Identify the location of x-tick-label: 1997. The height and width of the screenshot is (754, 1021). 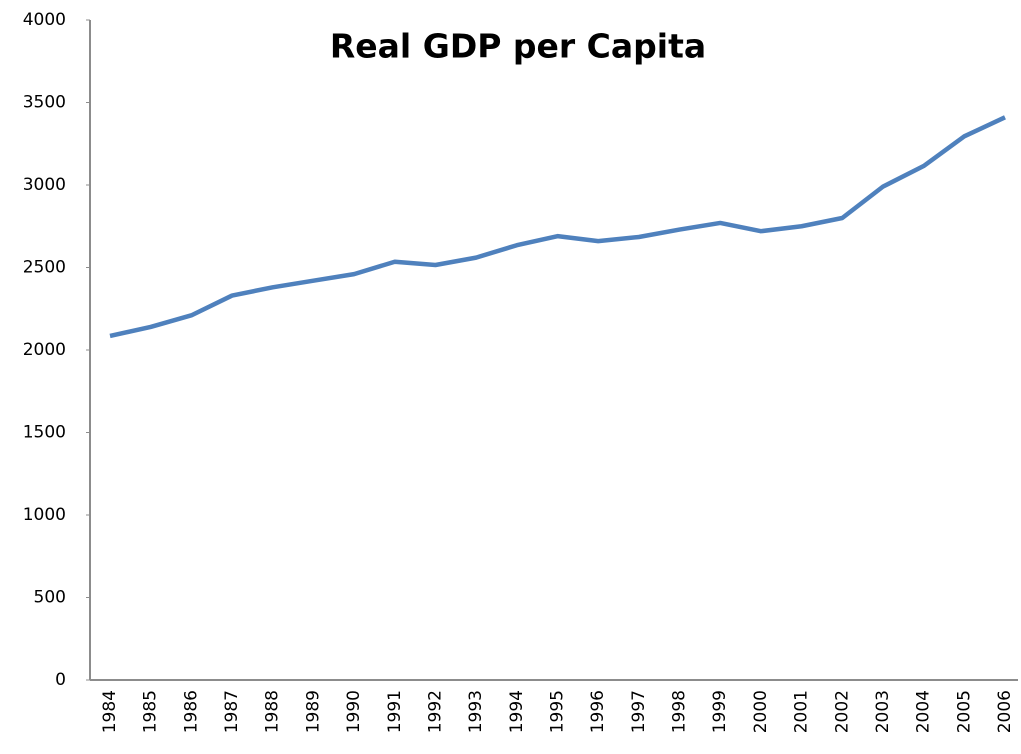
(639, 711).